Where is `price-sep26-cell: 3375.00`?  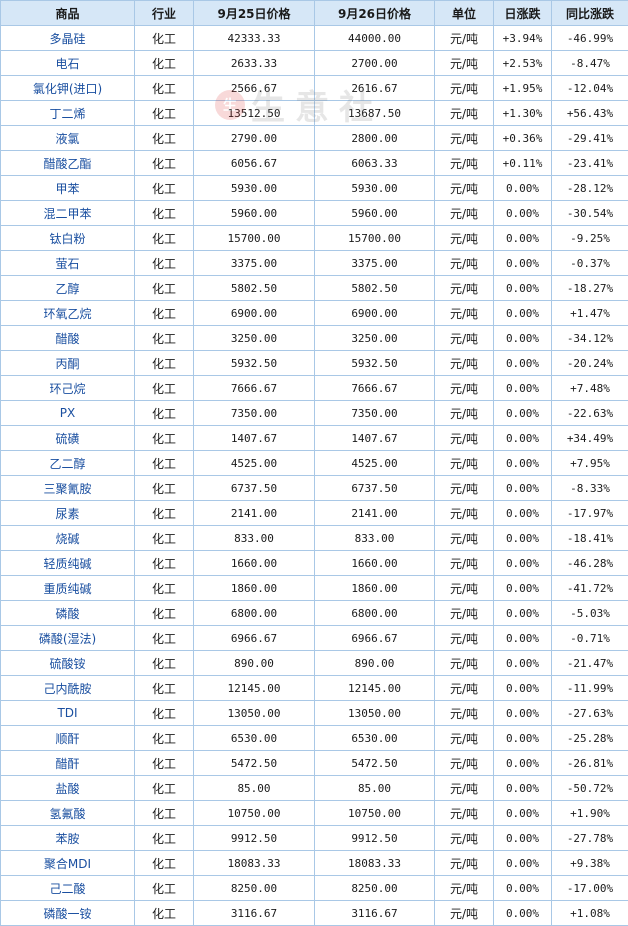
price-sep26-cell: 3375.00 is located at coordinates (374, 263).